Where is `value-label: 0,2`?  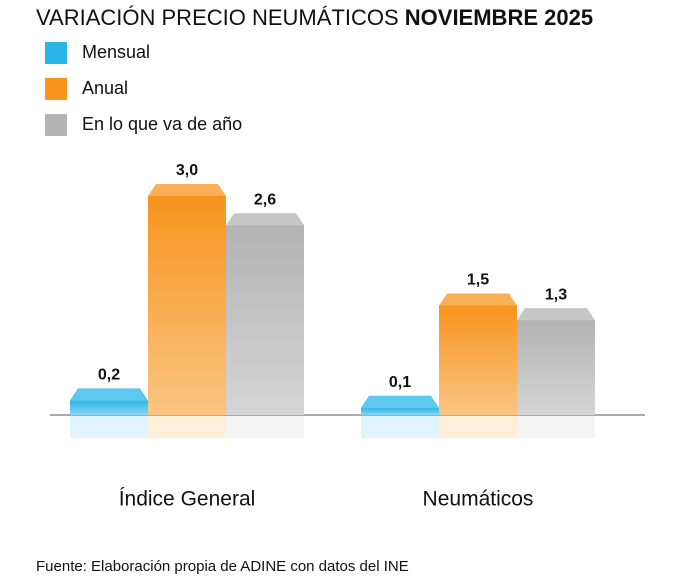
value-label: 0,2 is located at coordinates (109, 375).